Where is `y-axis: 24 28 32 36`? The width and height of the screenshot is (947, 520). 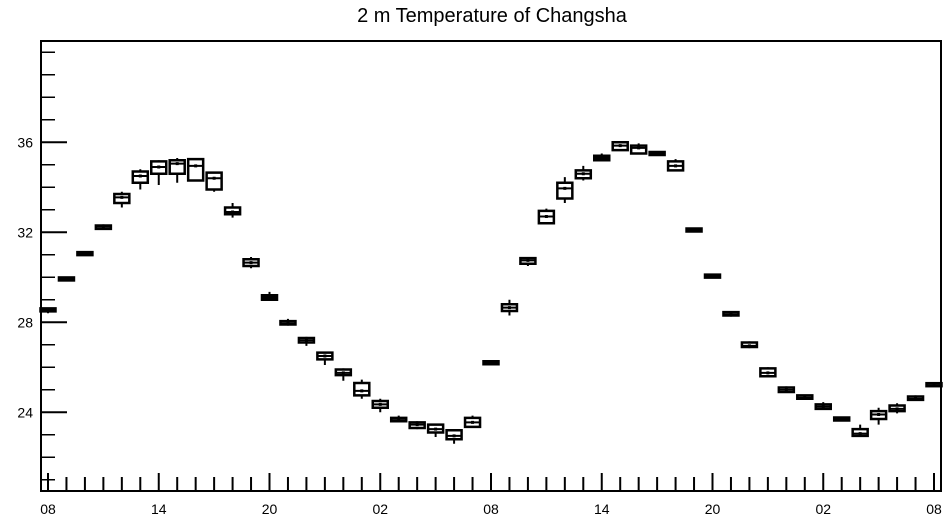 y-axis: 24 28 32 36 is located at coordinates (42, 266).